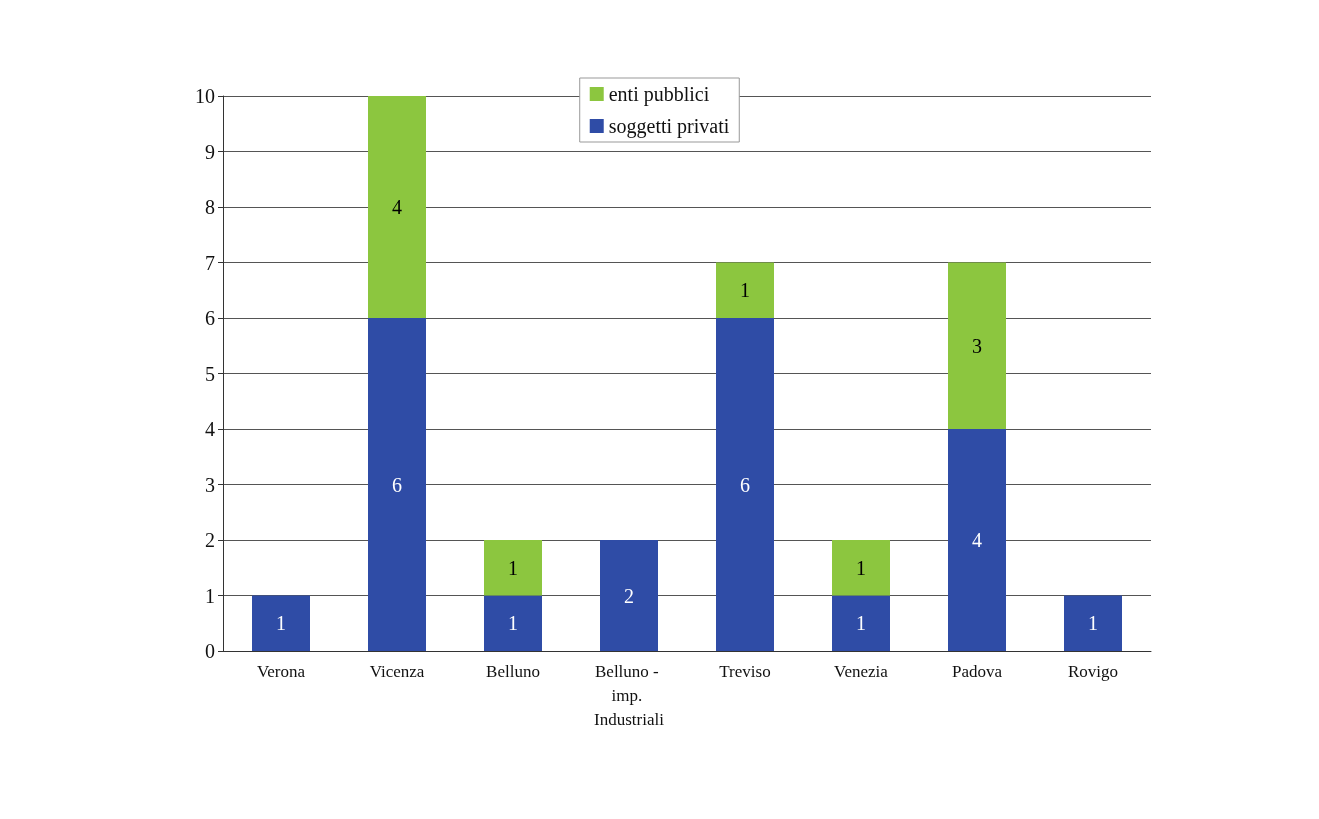 The height and width of the screenshot is (819, 1319). I want to click on x-tick-label: Belluno - imp. Industriali, so click(629, 695).